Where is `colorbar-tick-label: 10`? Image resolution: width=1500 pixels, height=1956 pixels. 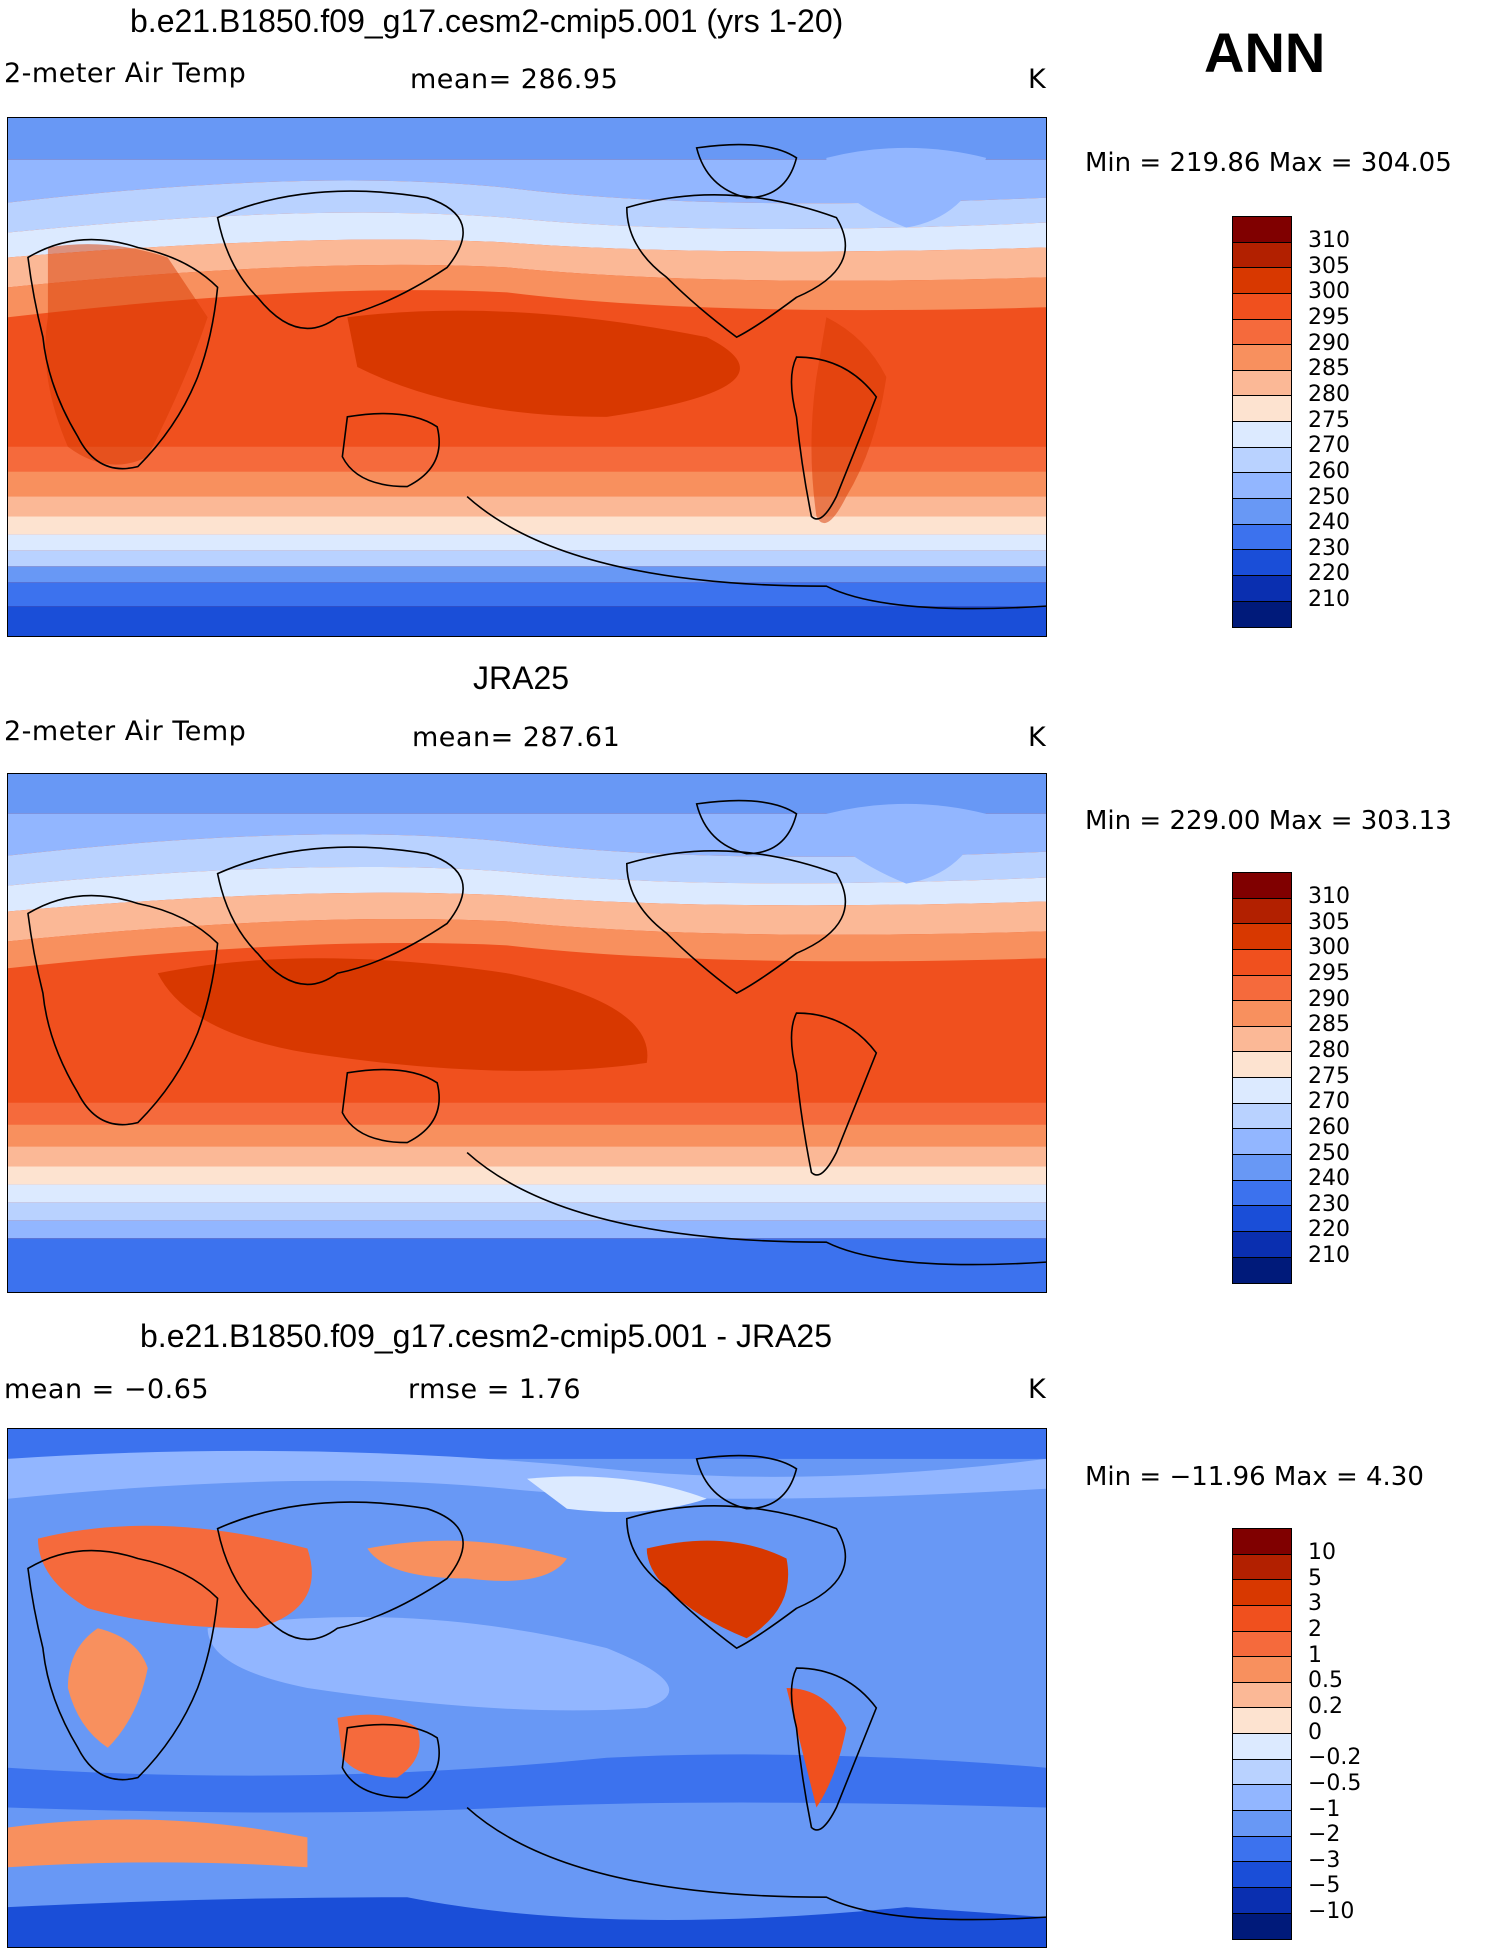
colorbar-tick-label: 10 is located at coordinates (1322, 1552).